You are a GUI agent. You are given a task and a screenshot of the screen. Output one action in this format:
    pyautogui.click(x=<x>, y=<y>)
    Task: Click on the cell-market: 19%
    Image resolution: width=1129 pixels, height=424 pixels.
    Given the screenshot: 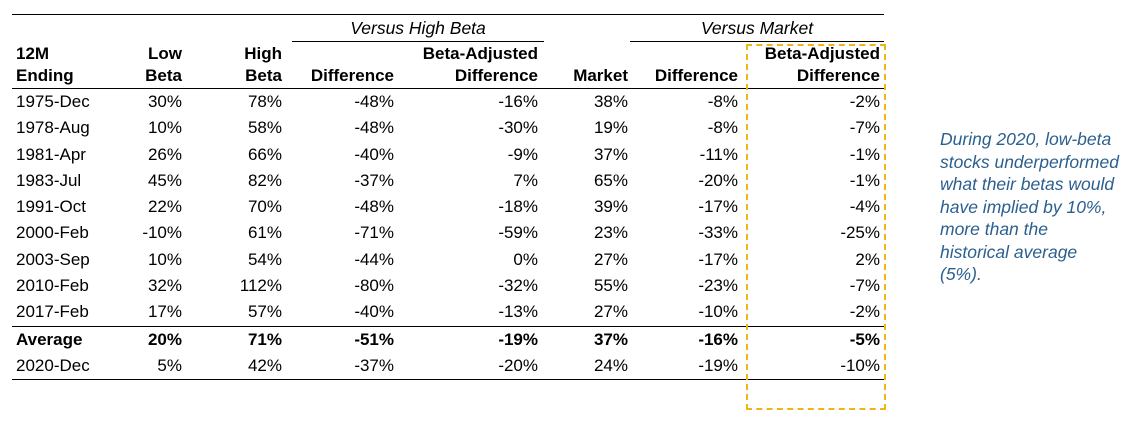 What is the action you would take?
    pyautogui.click(x=610, y=128)
    